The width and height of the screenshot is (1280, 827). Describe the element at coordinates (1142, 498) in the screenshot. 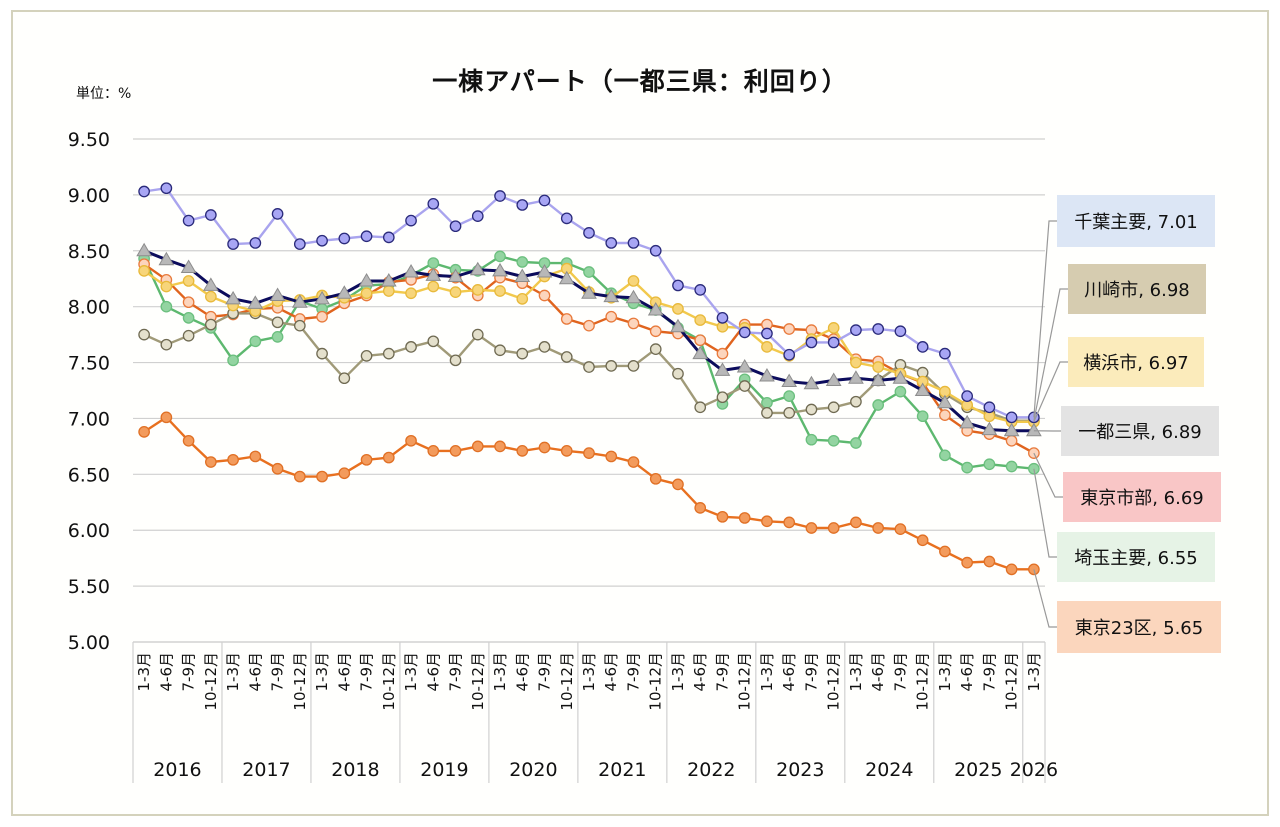

I see `end-label-text: 東京市部, 6.69` at that location.